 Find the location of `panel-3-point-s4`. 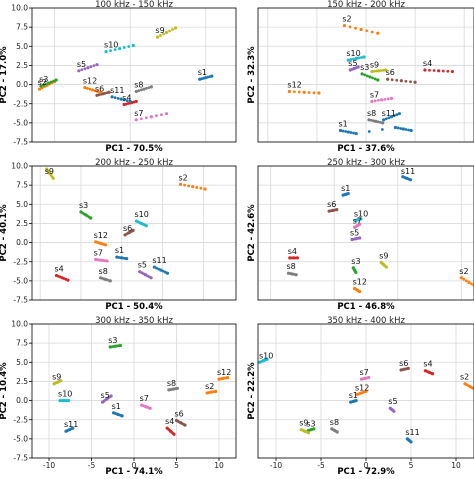

panel-3-point-s4 is located at coordinates (66, 279).